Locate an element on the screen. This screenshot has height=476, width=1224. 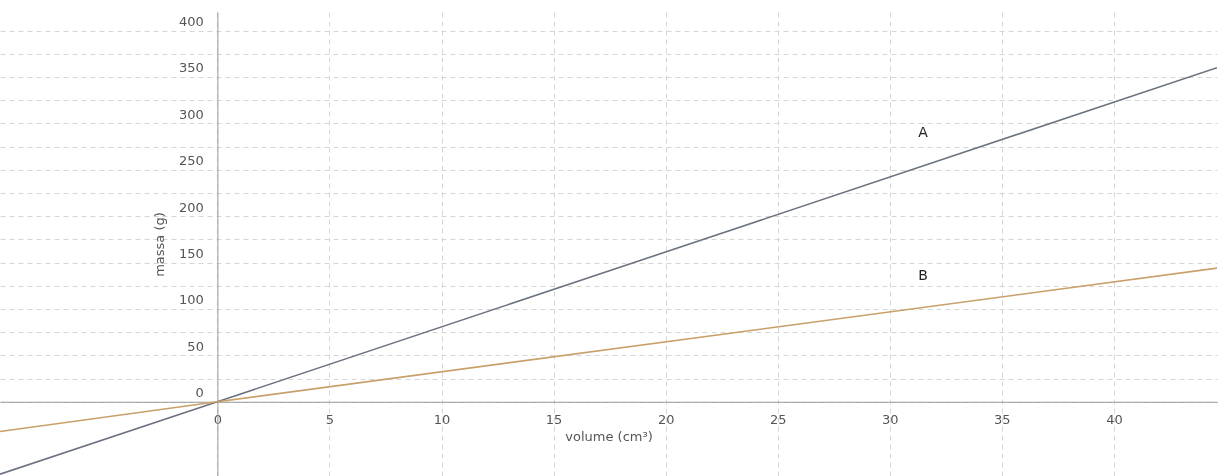
x-axis-title: volume (cm³) is located at coordinates (609, 437).